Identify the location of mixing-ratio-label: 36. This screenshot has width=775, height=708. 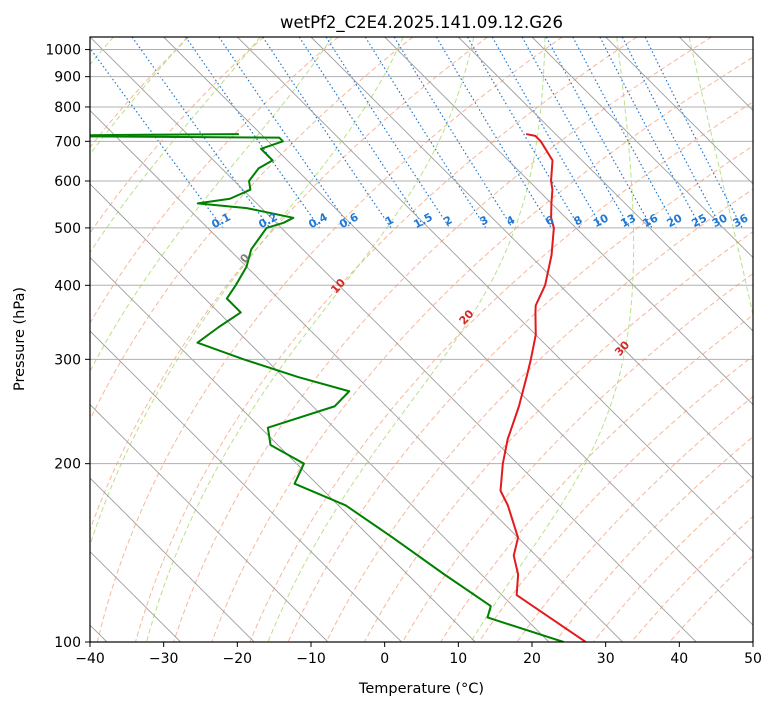
(741, 220).